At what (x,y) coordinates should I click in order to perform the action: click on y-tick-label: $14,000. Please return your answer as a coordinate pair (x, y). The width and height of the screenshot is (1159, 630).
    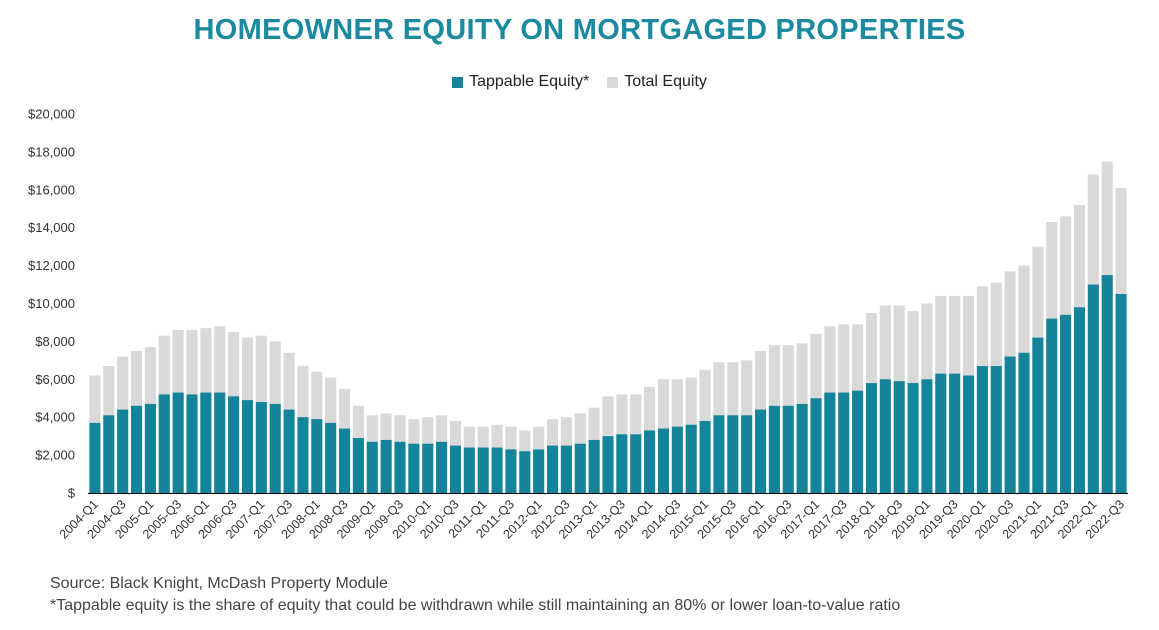
    Looking at the image, I should click on (51, 227).